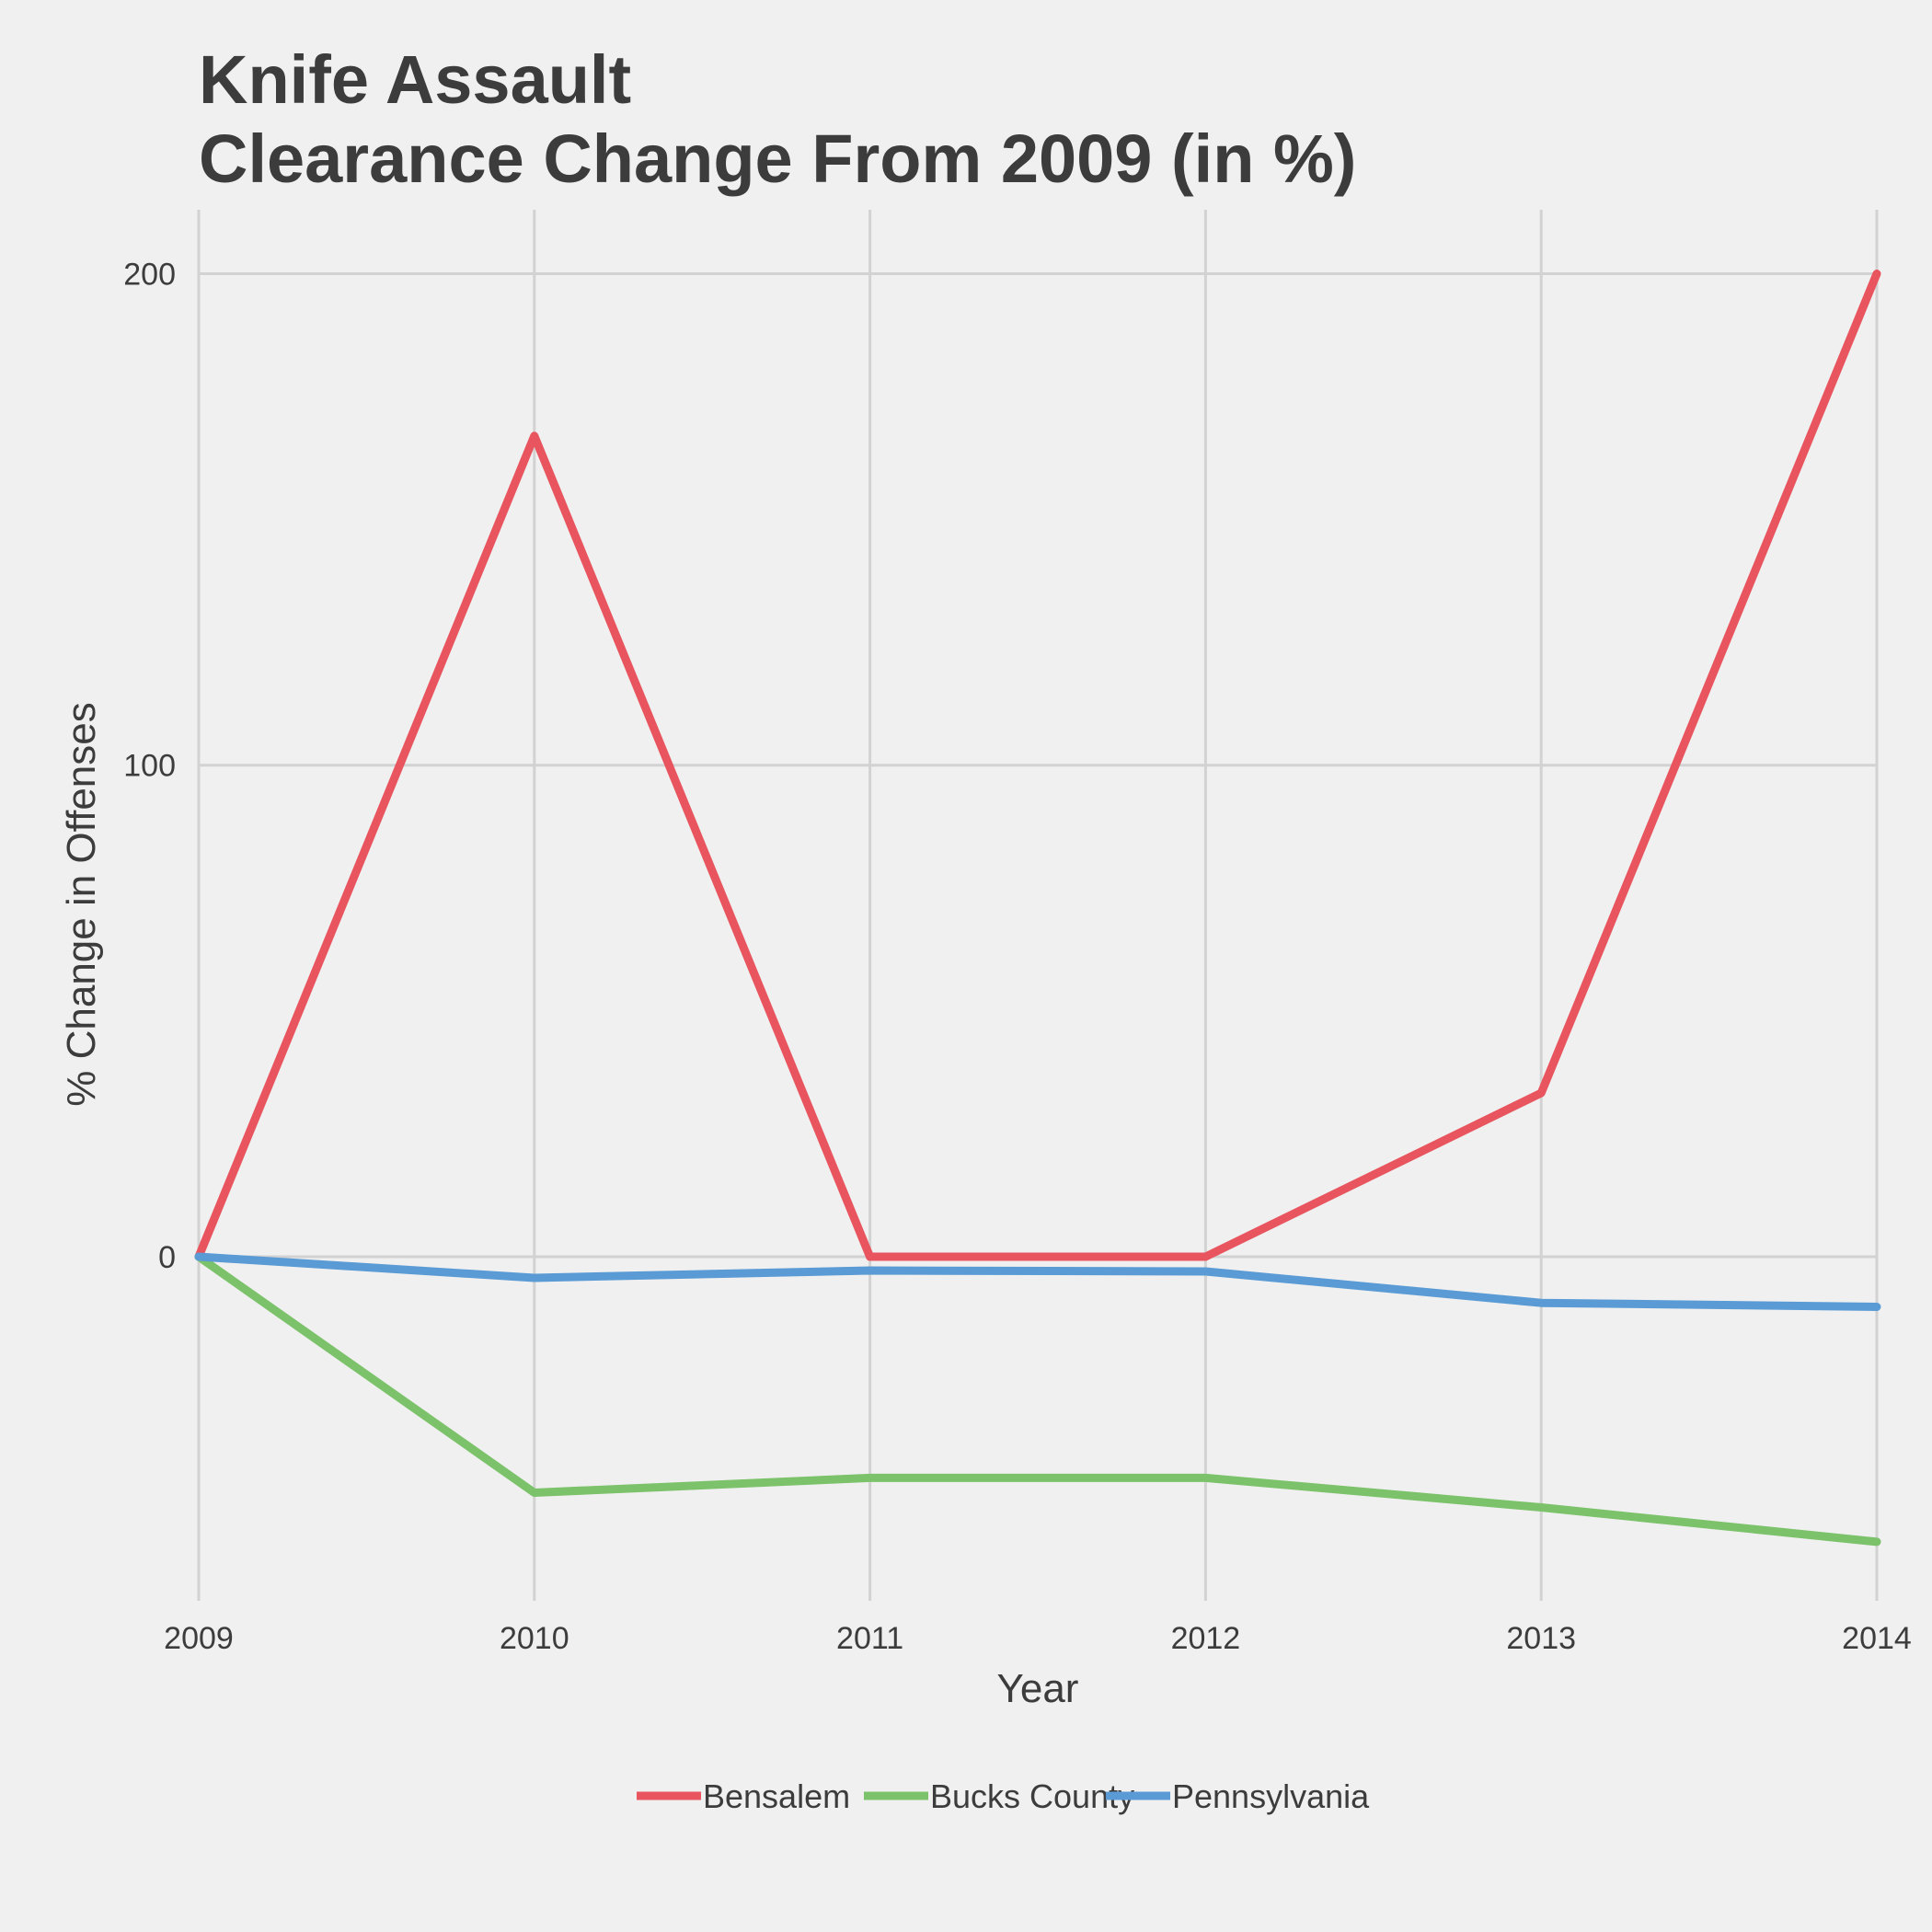 The image size is (1932, 1932). What do you see at coordinates (415, 79) in the screenshot?
I see `chart-title-line-1: Knife Assault` at bounding box center [415, 79].